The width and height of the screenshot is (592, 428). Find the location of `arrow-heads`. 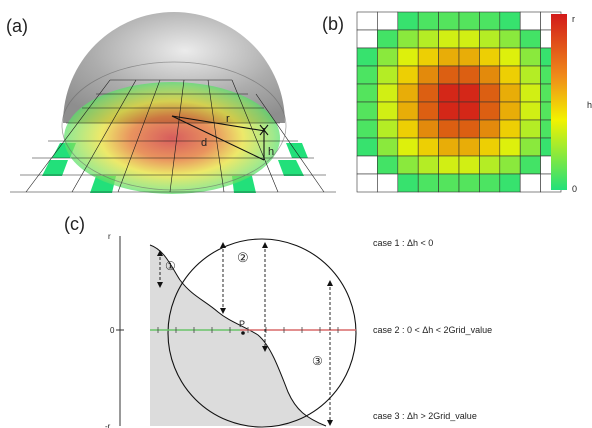

arrow-heads is located at coordinates (245, 334).